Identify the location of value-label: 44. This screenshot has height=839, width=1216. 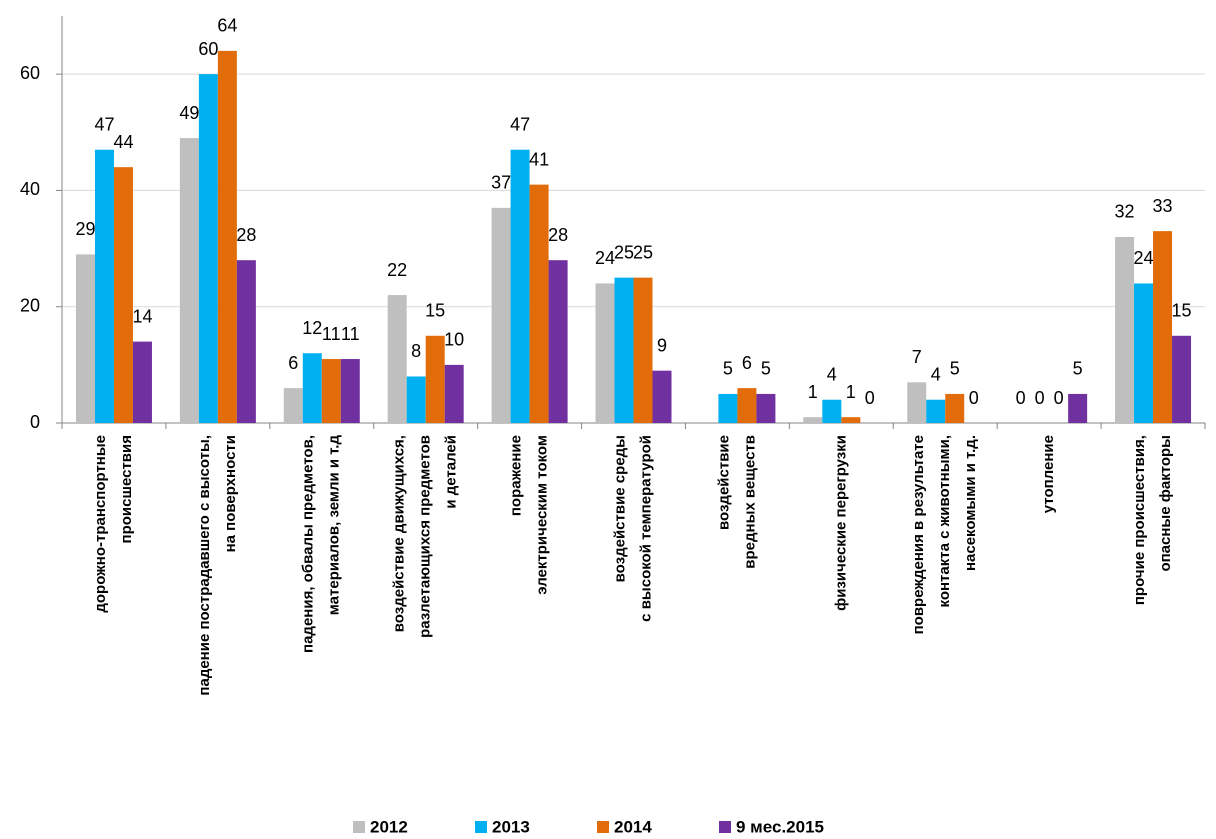
(123, 142).